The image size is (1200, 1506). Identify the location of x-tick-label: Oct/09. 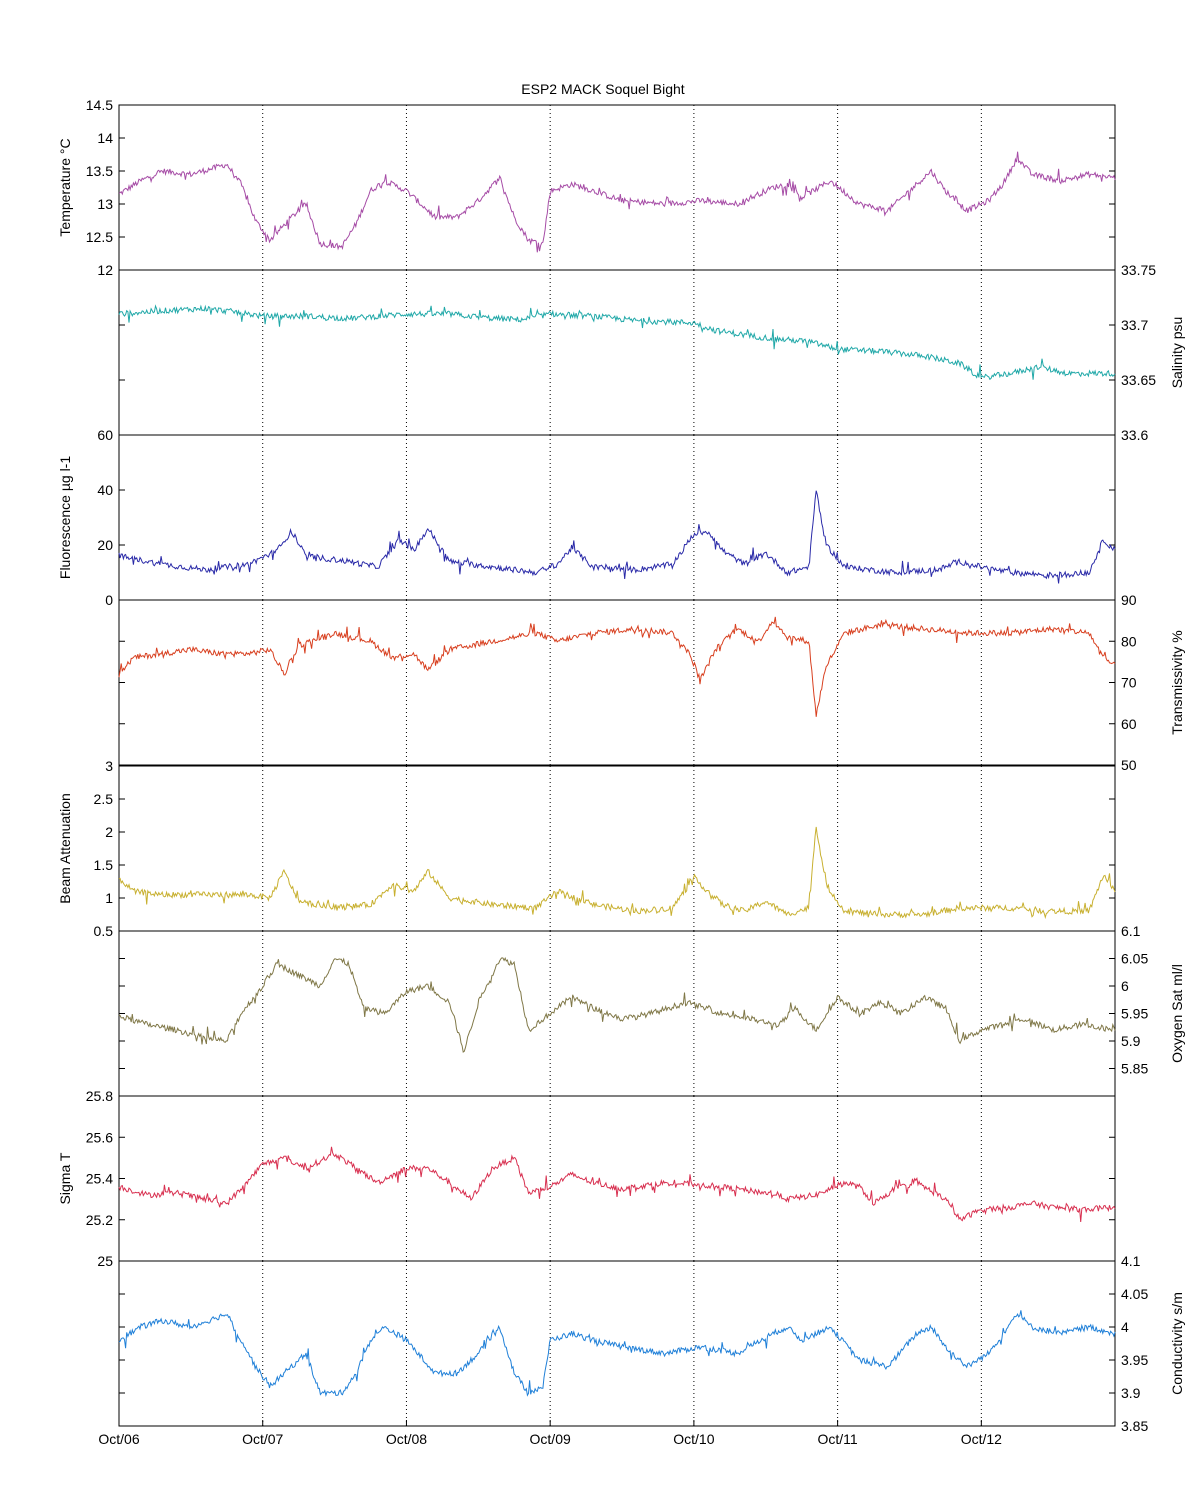
(550, 1439).